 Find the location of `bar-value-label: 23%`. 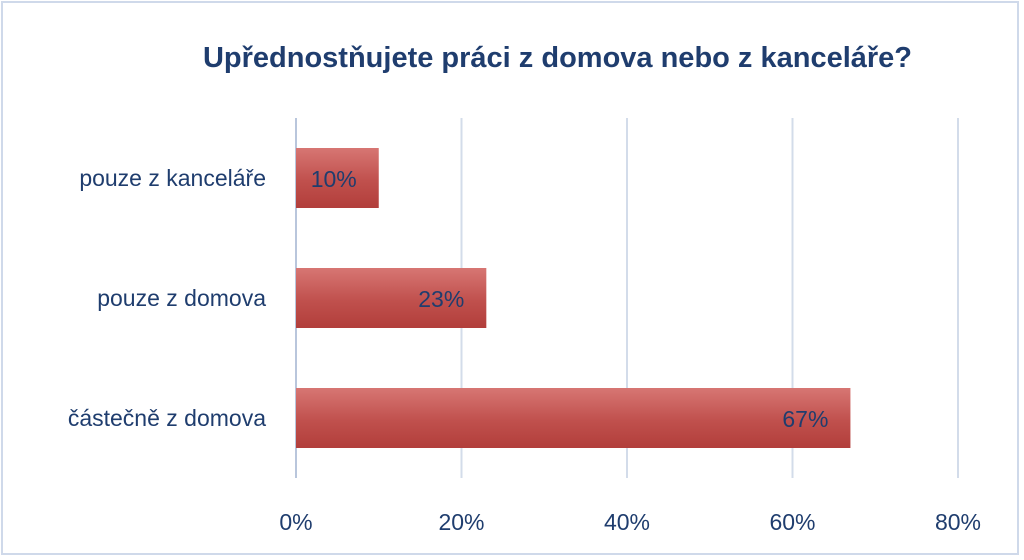

bar-value-label: 23% is located at coordinates (441, 299).